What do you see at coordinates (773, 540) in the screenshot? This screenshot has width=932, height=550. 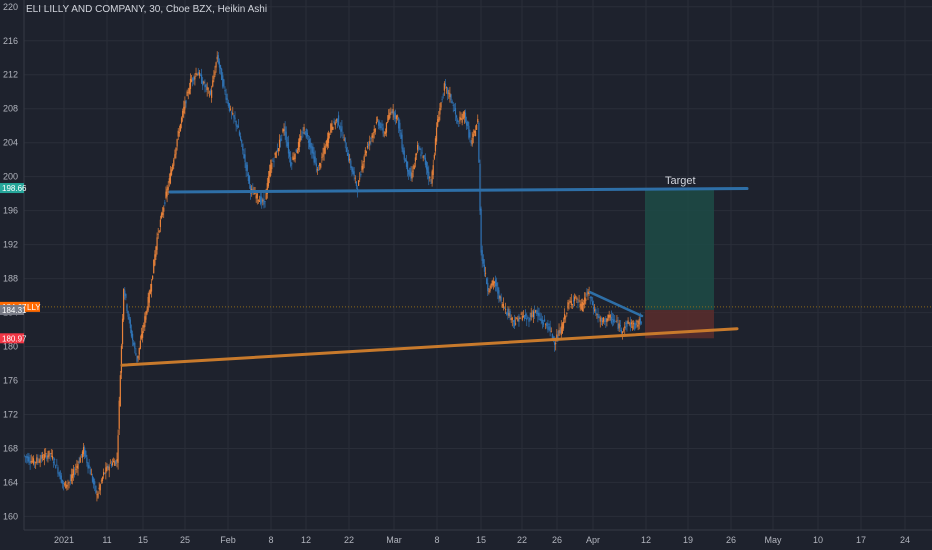 I see `x-tick-label: May` at bounding box center [773, 540].